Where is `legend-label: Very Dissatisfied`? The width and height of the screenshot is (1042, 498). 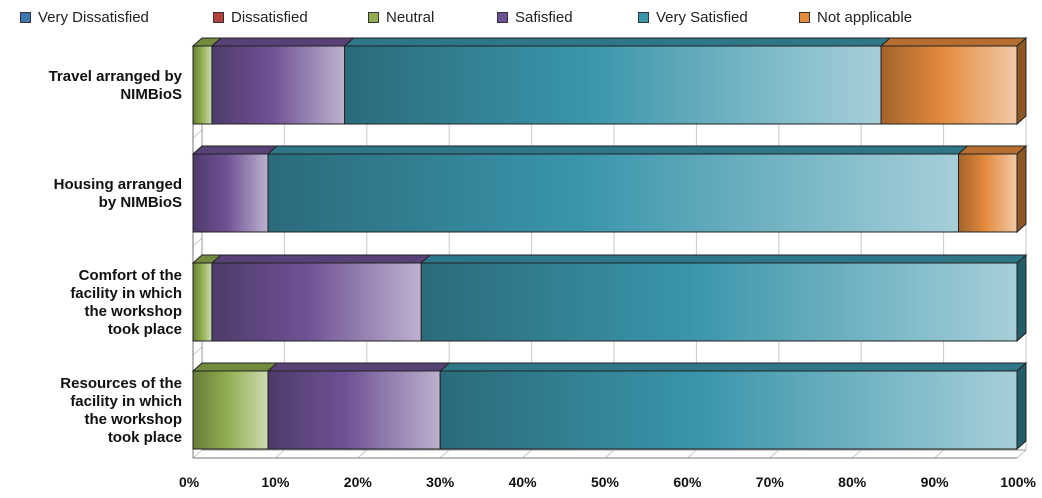
legend-label: Very Dissatisfied is located at coordinates (93, 17).